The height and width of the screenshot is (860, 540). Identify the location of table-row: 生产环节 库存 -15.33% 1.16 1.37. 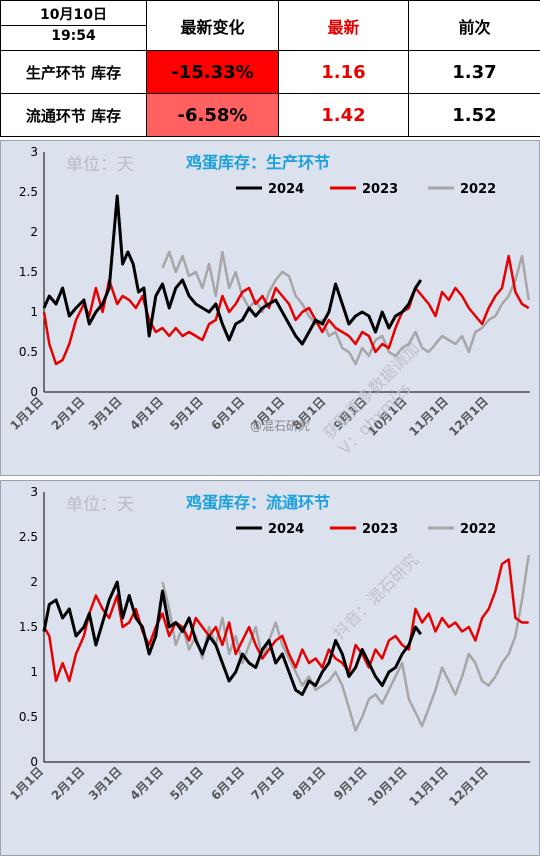
(270, 72).